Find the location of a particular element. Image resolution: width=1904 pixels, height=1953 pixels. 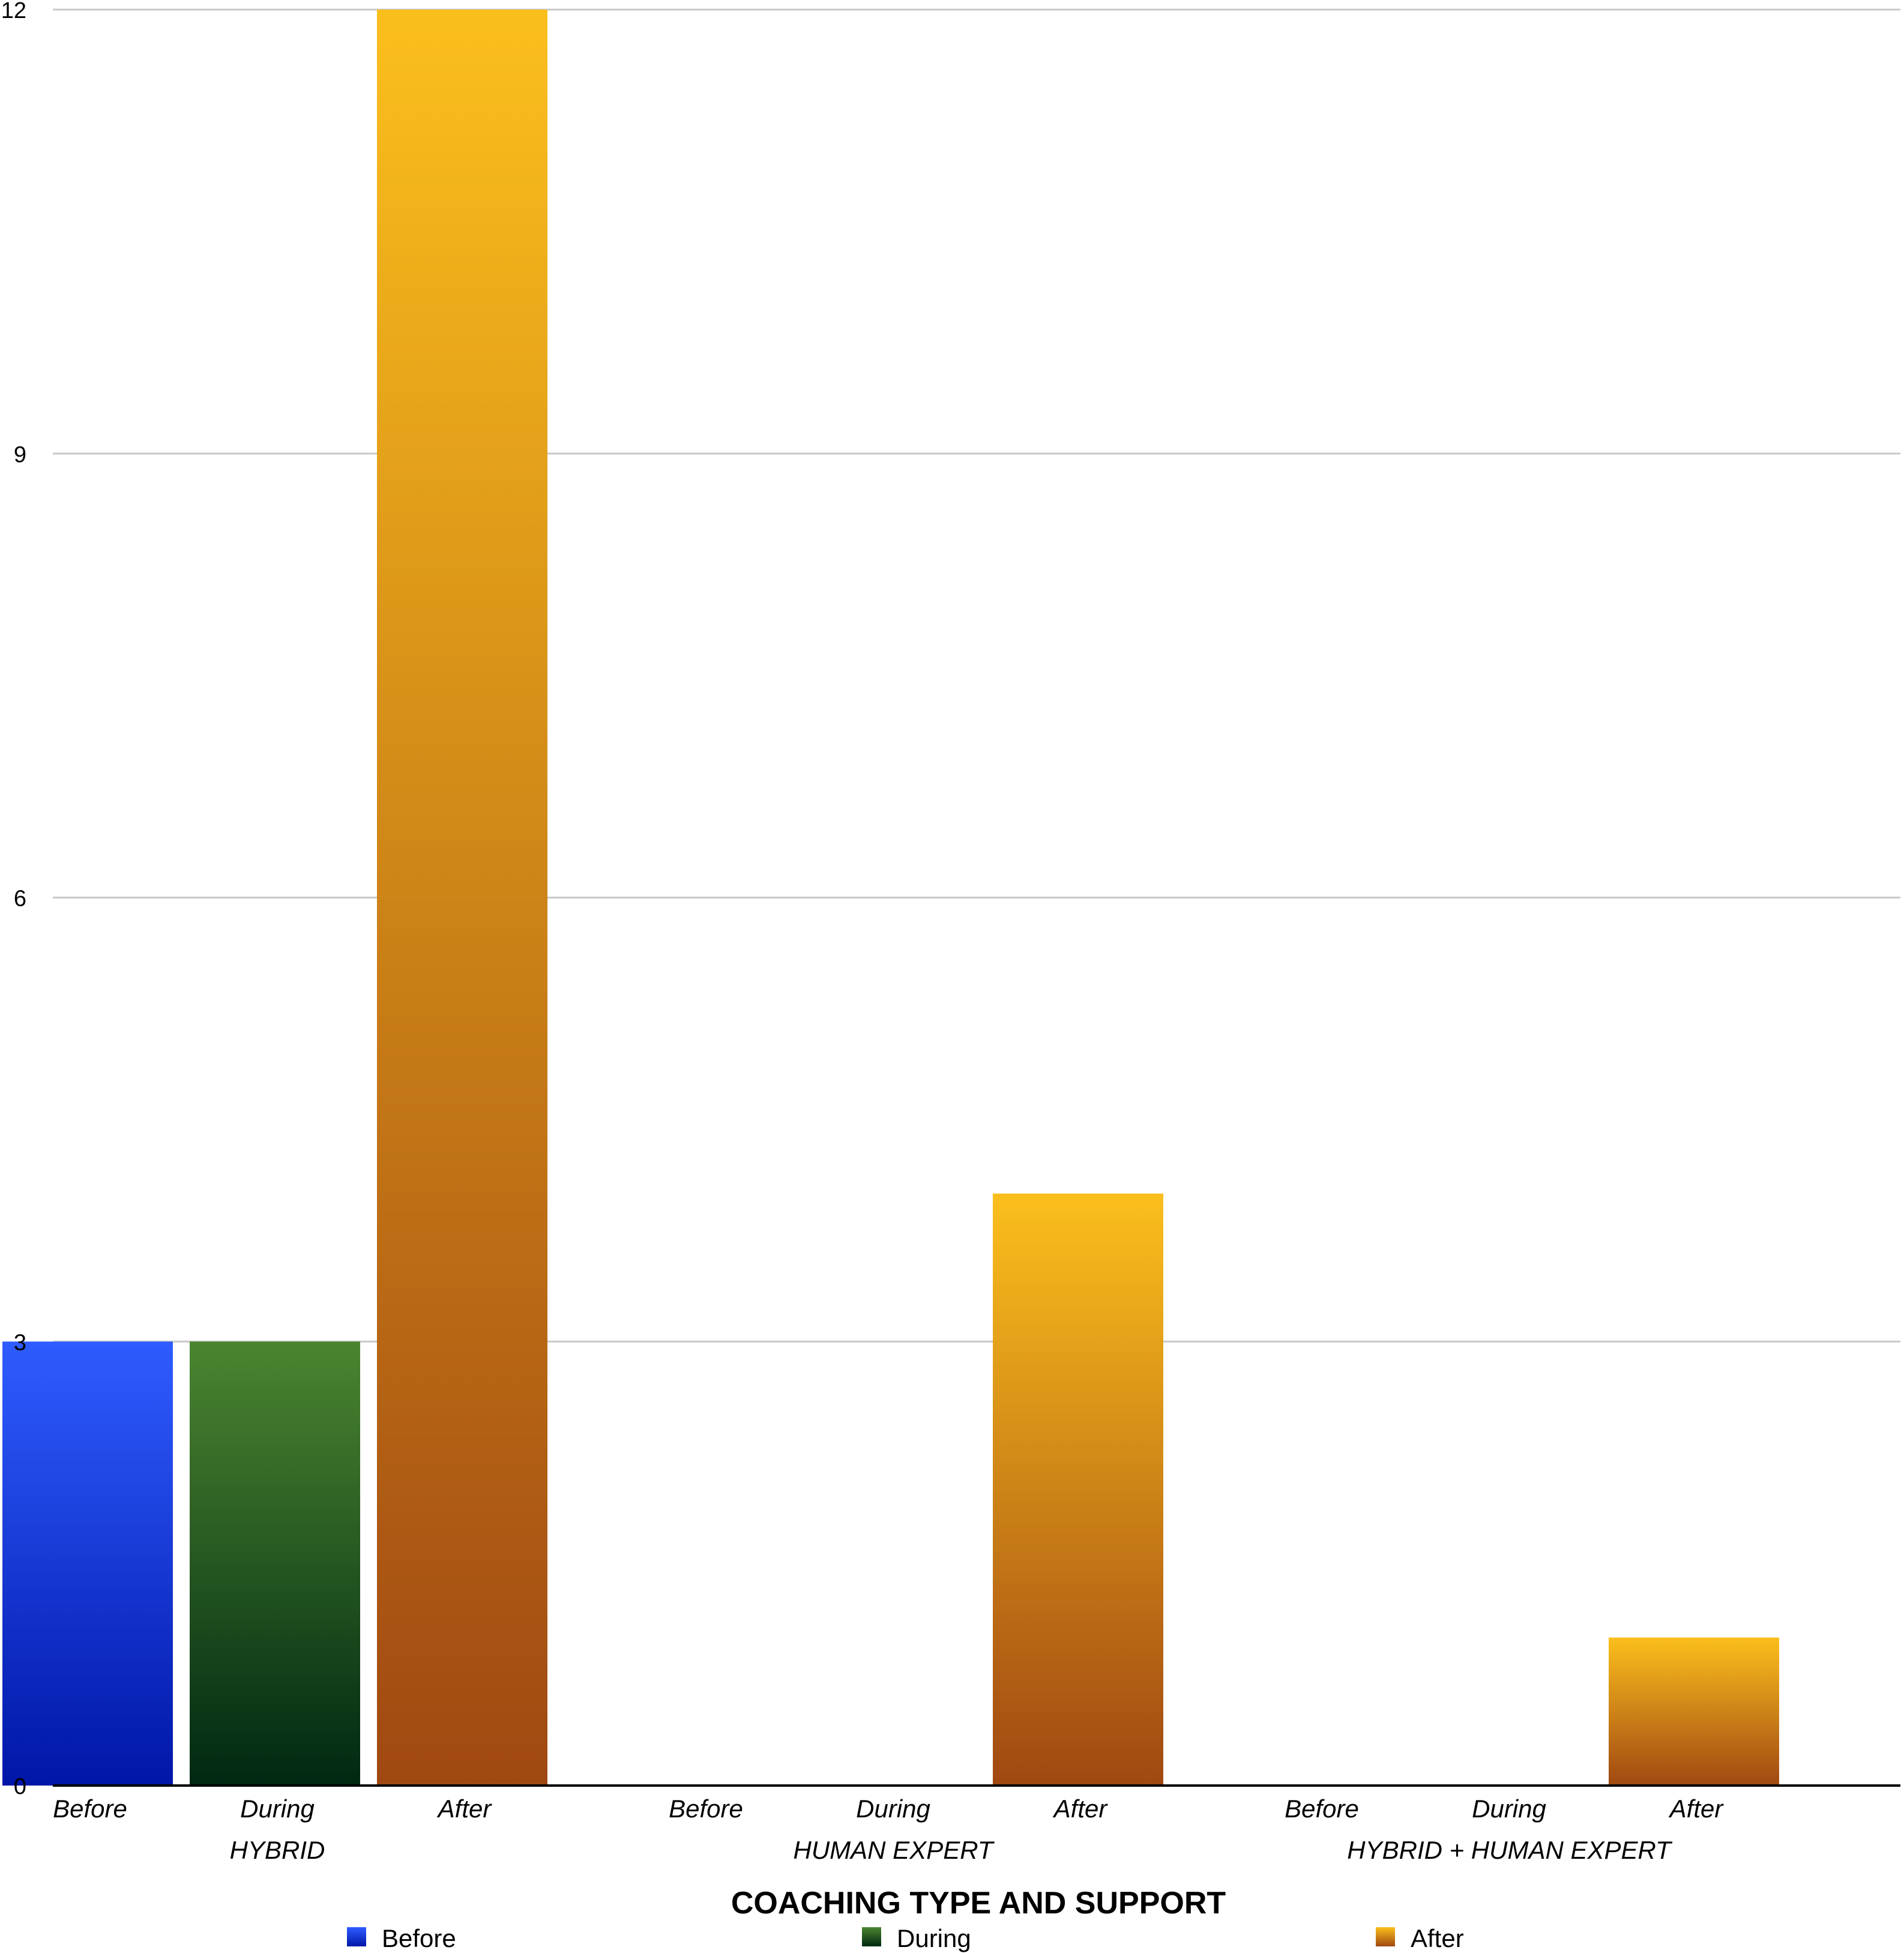

x-axis-title: COACHING TYPE AND SUPPORT is located at coordinates (979, 1903).